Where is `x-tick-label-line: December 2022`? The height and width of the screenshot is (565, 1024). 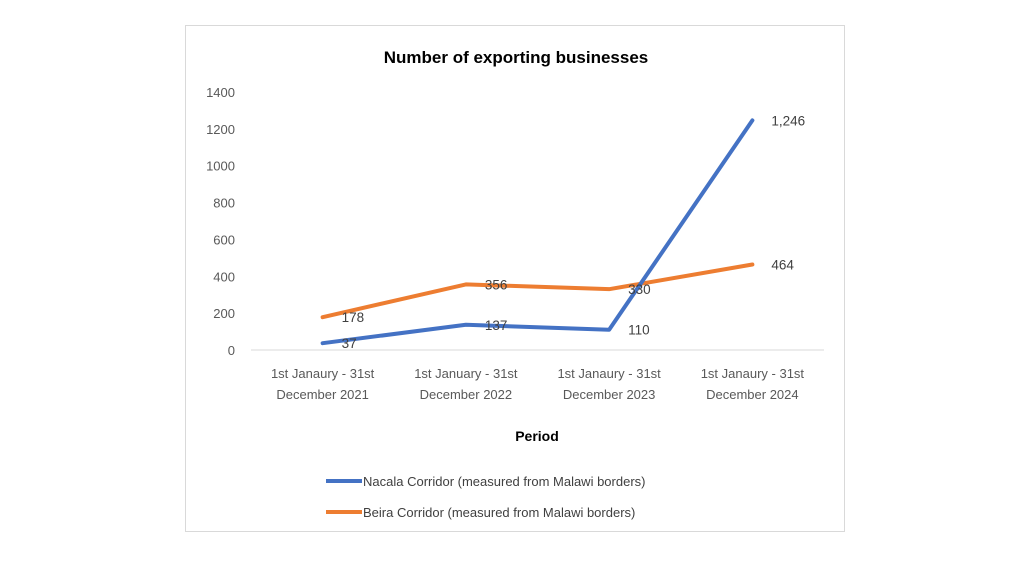
x-tick-label-line: December 2022 is located at coordinates (466, 394).